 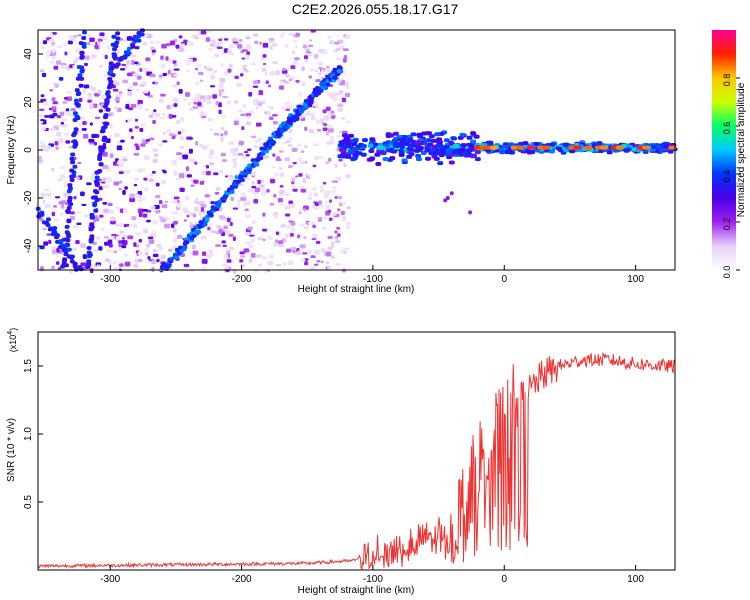 What do you see at coordinates (13, 344) in the screenshot?
I see `snr-scale-base: (x10` at bounding box center [13, 344].